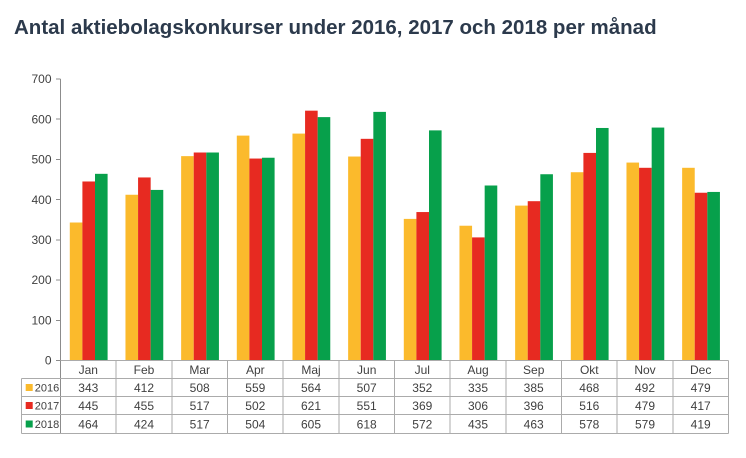  What do you see at coordinates (255, 425) in the screenshot?
I see `svg-text: 504` at bounding box center [255, 425].